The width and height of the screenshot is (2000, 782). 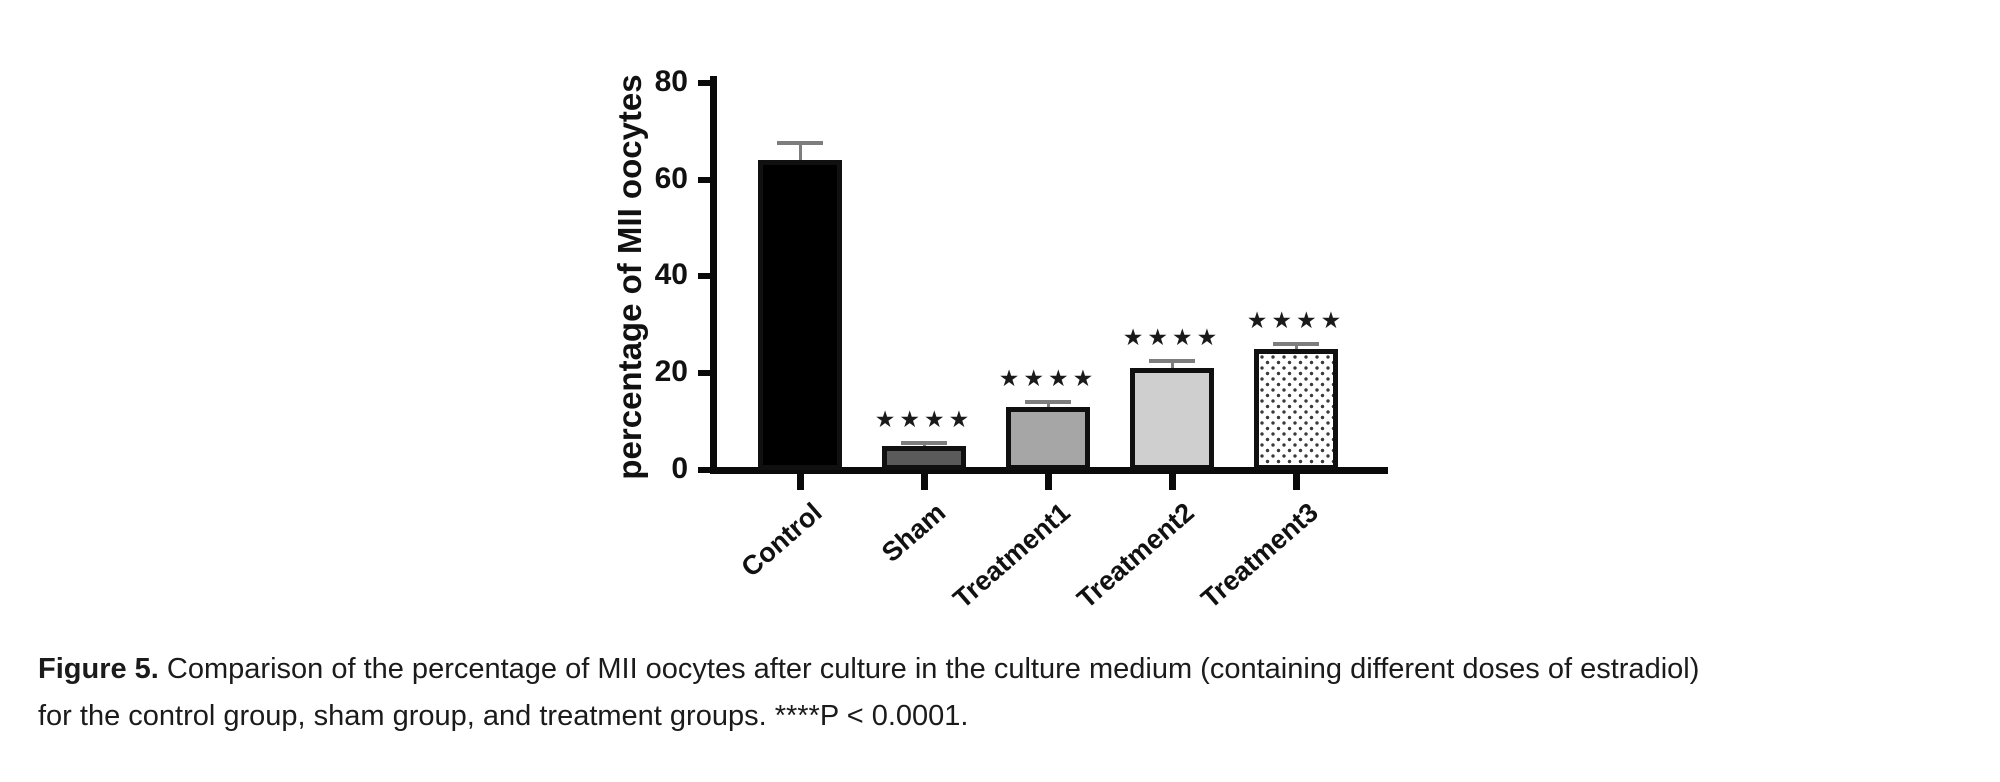 What do you see at coordinates (924, 443) in the screenshot?
I see `error-bar-cap-sham` at bounding box center [924, 443].